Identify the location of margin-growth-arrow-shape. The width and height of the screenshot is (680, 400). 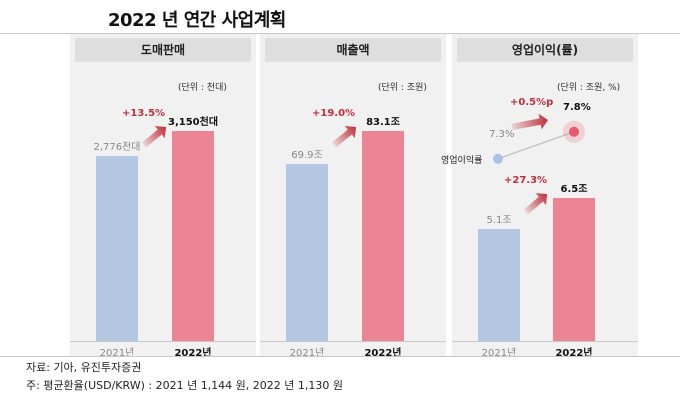
(529, 122).